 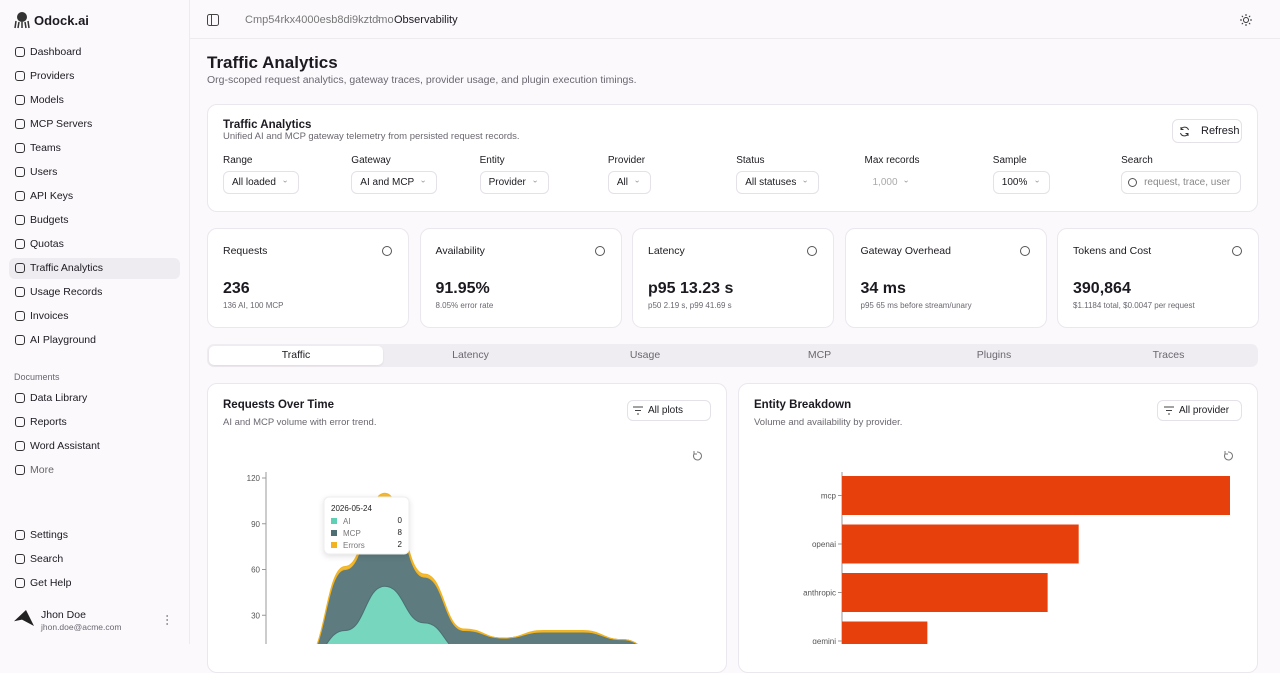 What do you see at coordinates (66, 292) in the screenshot?
I see `nav-item: Usage Records` at bounding box center [66, 292].